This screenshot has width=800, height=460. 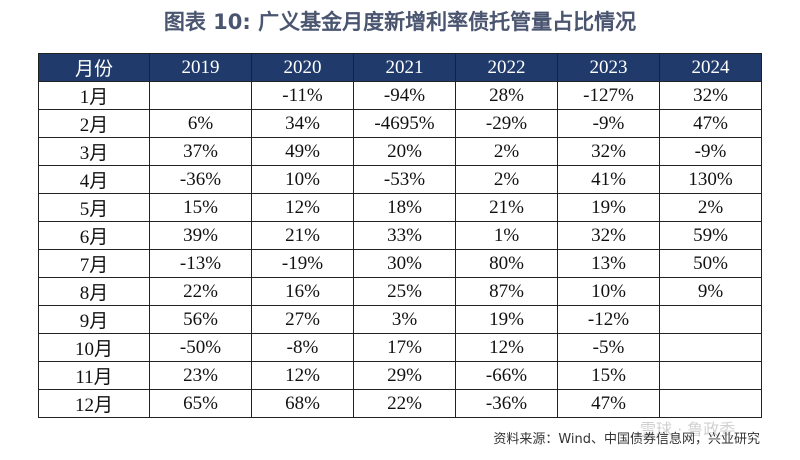 I want to click on table-row: 10月 -50% -8% 17% 12% -5%, so click(x=400, y=347).